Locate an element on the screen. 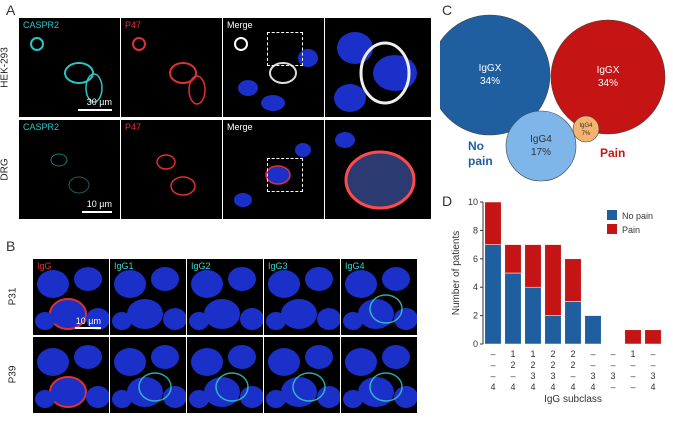 The width and height of the screenshot is (673, 435). group-label-no-pain: pain is located at coordinates (480, 161).